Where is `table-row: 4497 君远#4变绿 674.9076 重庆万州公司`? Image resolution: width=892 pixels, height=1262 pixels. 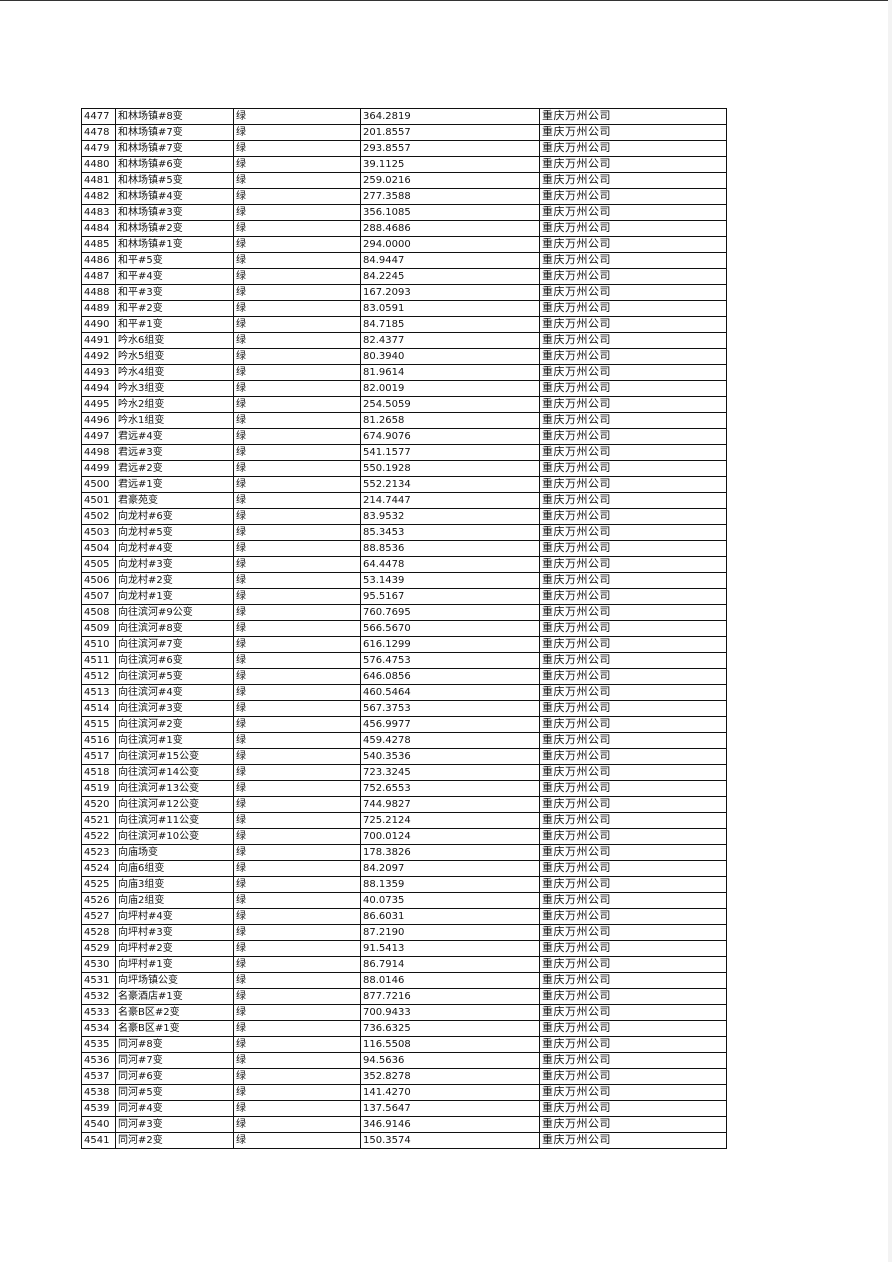
table-row: 4497 君远#4变绿 674.9076 重庆万州公司 is located at coordinates (404, 436).